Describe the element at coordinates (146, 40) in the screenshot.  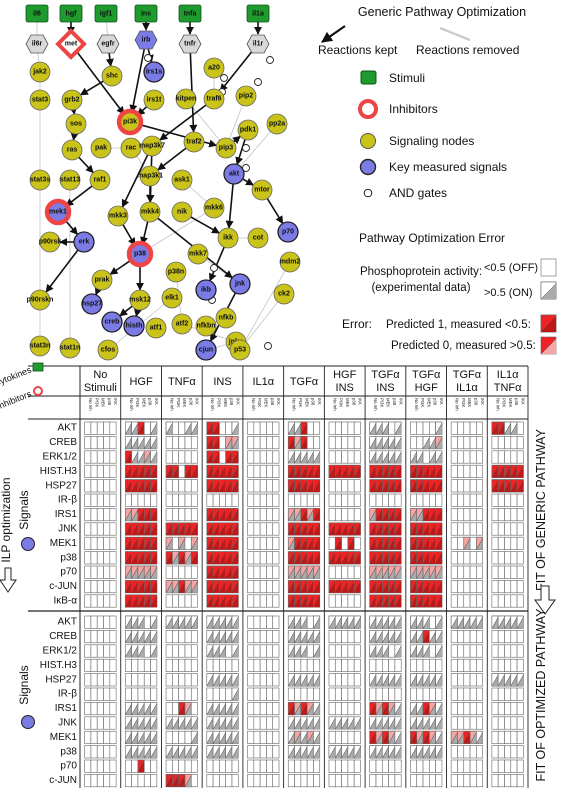
I see `node-label: irb` at that location.